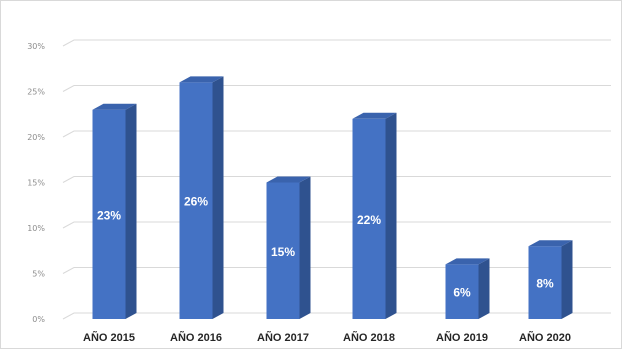 The image size is (622, 350). Describe the element at coordinates (38, 274) in the screenshot. I see `y-tick-label: 5%` at that location.